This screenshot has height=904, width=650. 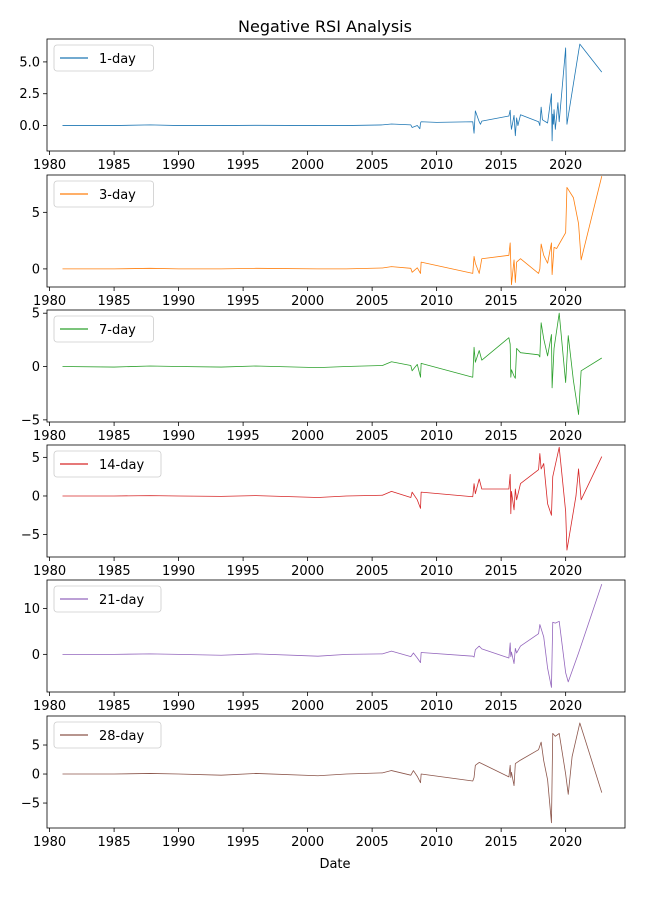 I want to click on y-tick-label: 5.0, so click(x=29, y=62).